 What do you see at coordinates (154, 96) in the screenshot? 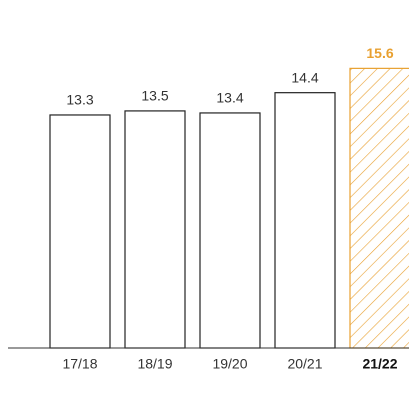
I see `value-label: 13.5` at bounding box center [154, 96].